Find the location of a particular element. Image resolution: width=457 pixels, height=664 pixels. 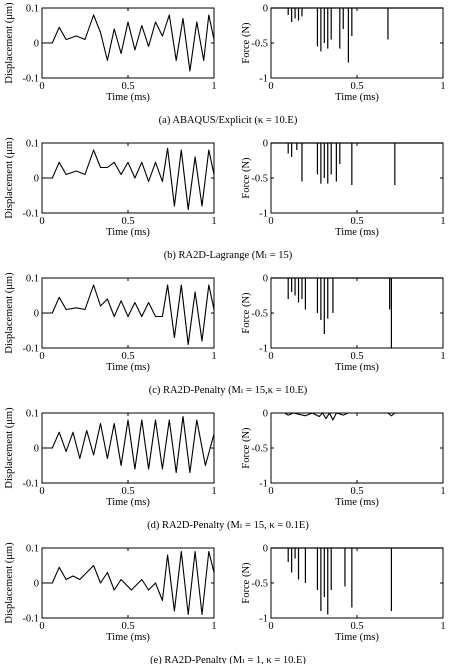

panel-caption: (b) RA2D-Lagrange (Mₗ = 15) is located at coordinates (228, 255).